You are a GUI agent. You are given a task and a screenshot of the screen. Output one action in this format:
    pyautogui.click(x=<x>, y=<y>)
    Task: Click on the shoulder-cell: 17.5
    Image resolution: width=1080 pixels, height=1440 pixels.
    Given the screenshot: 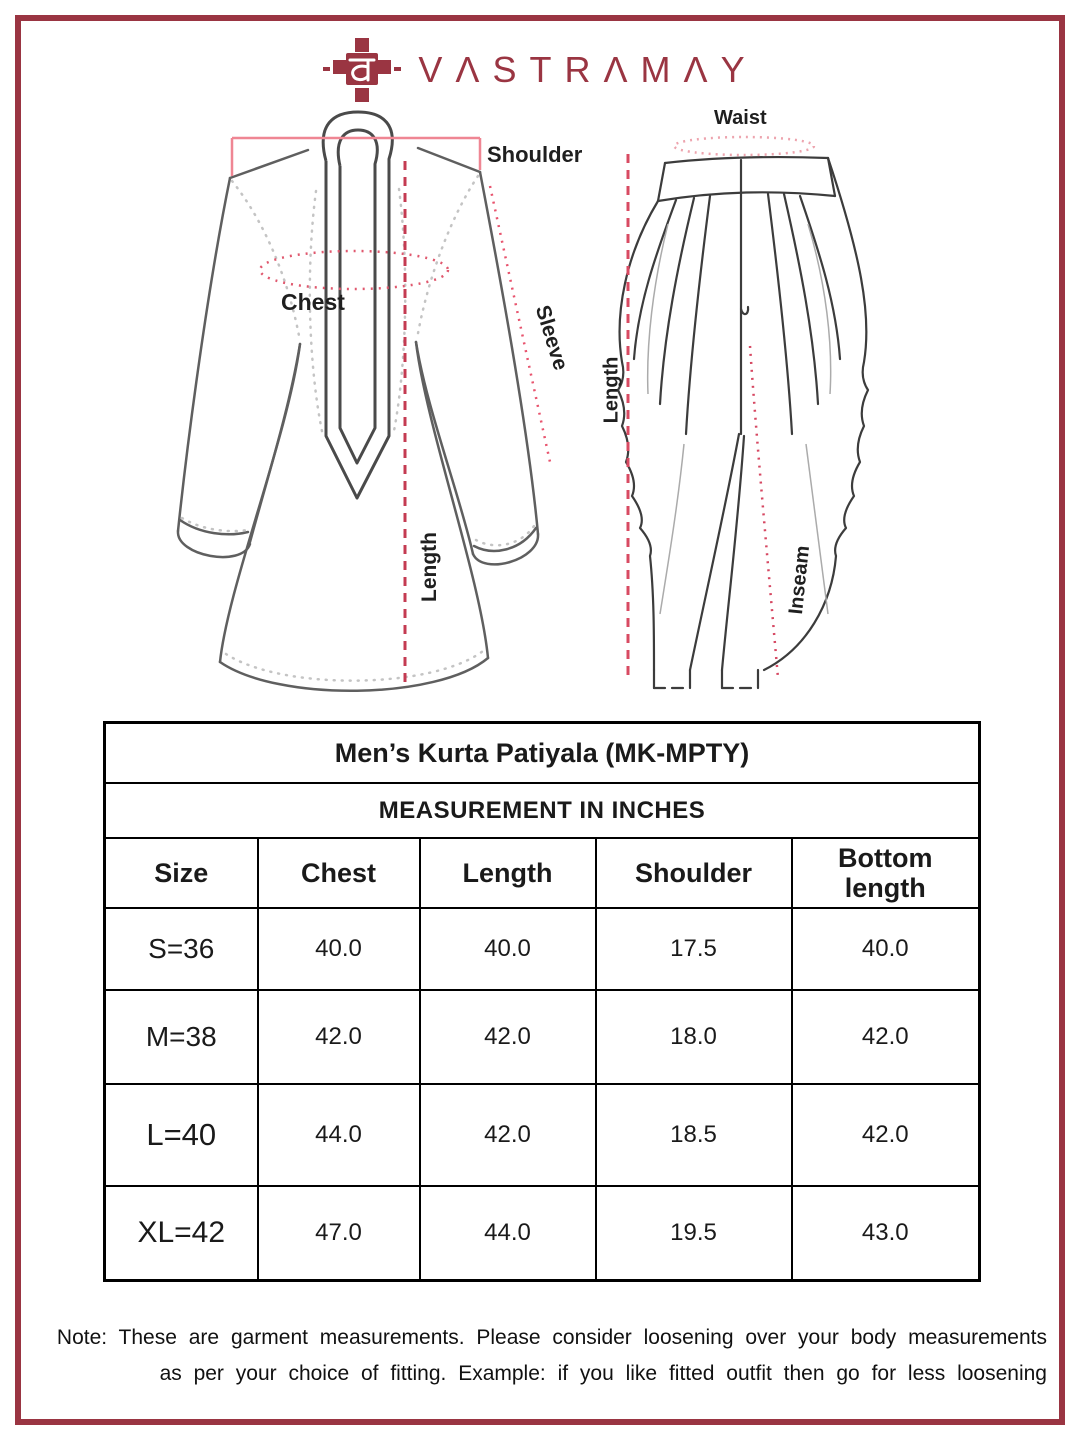 What is the action you would take?
    pyautogui.click(x=693, y=949)
    